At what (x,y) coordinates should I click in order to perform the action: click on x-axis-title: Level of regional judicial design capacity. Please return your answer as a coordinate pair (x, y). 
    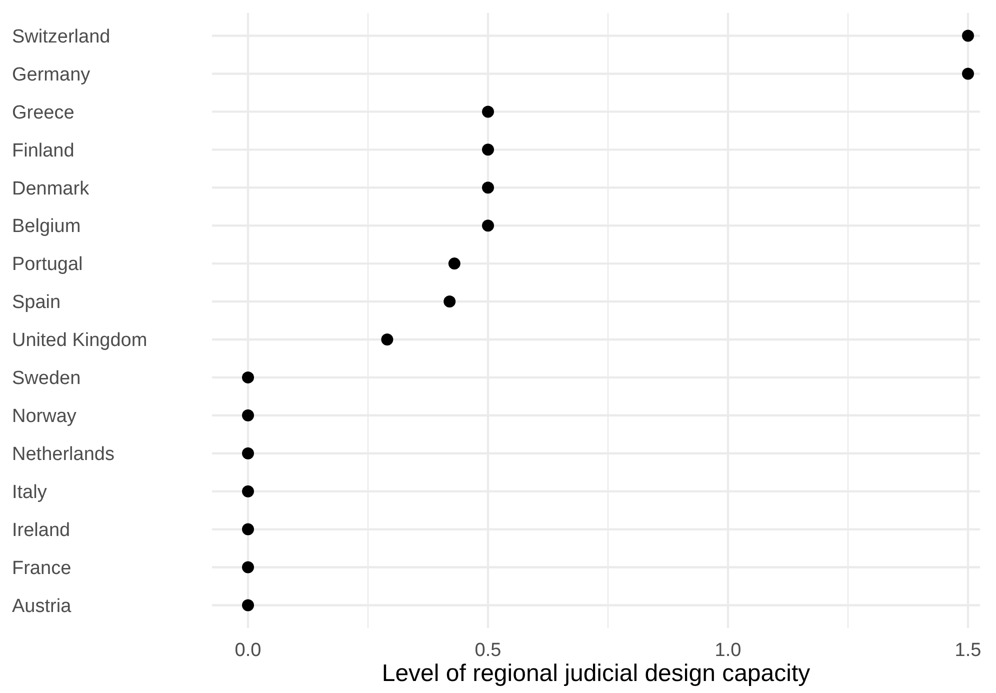
    Looking at the image, I should click on (596, 673).